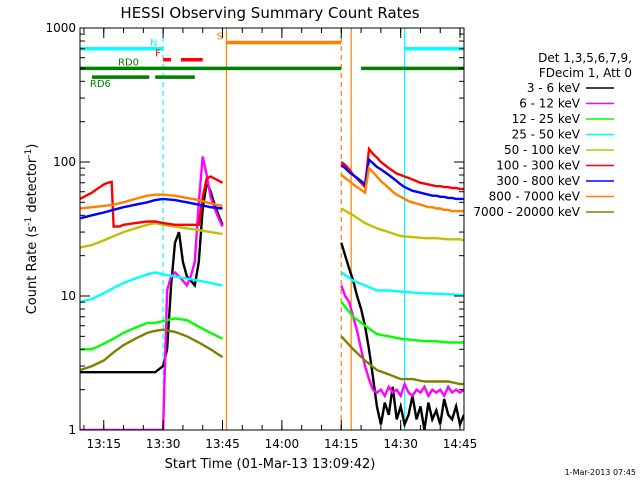 This screenshot has height=480, width=640. What do you see at coordinates (270, 464) in the screenshot?
I see `x-axis-label: Start Time (01-Mar-13 13:09:42)` at bounding box center [270, 464].